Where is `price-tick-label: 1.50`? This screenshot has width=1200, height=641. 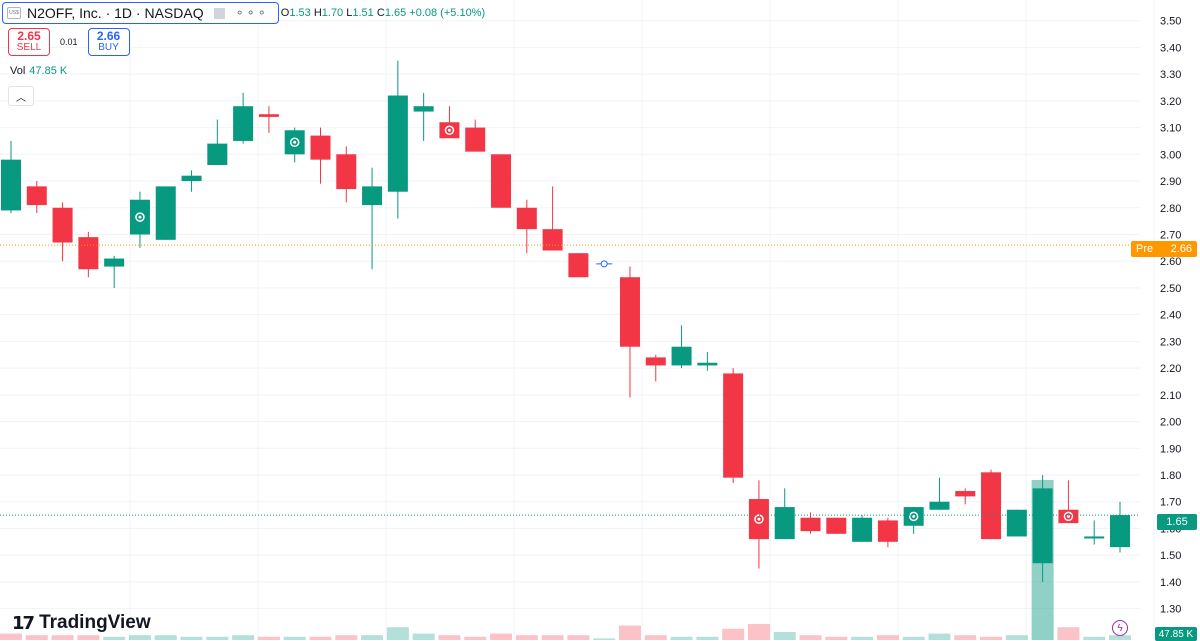 price-tick-label: 1.50 is located at coordinates (1170, 556).